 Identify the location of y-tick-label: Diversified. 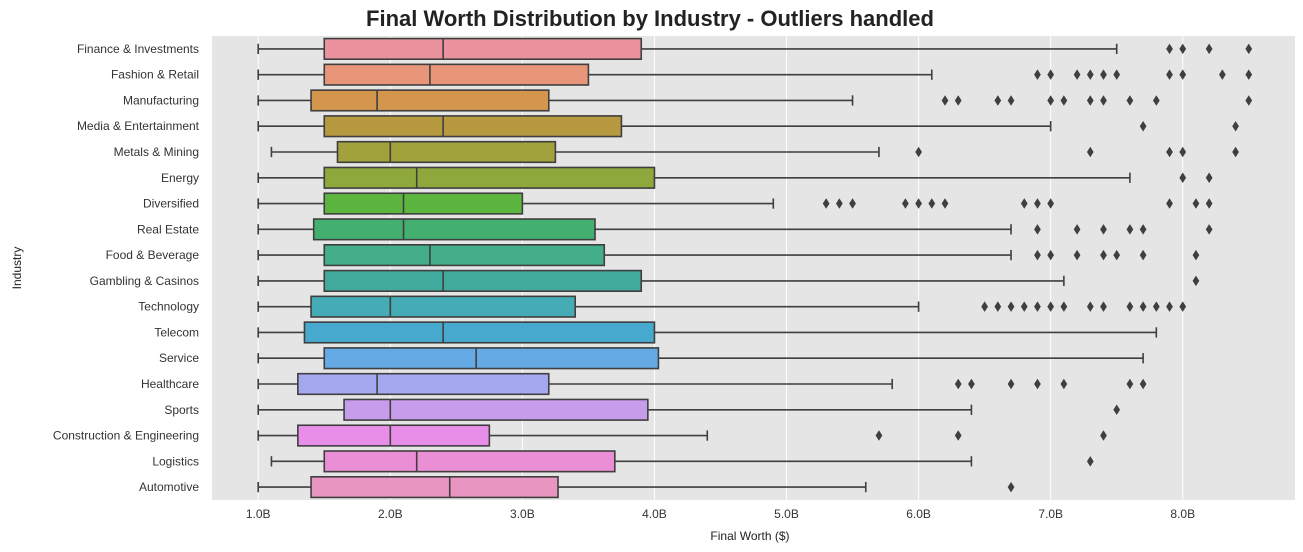
(171, 204).